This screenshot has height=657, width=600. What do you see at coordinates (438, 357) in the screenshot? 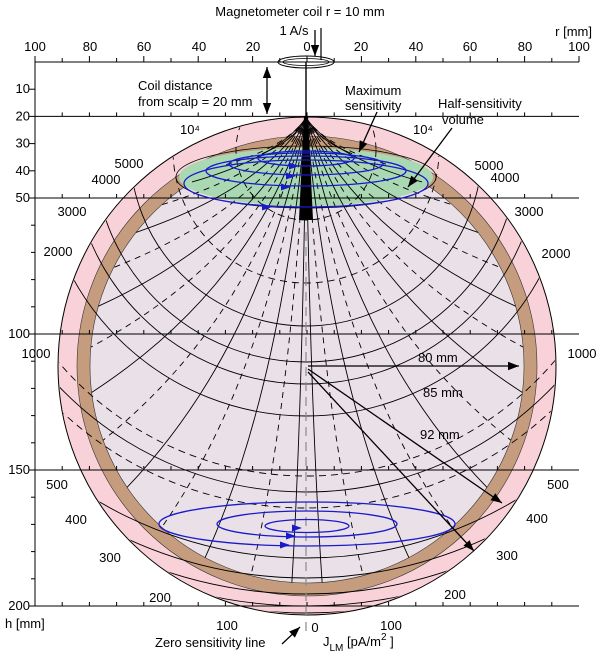
I see `depth-80-label: 80 mm` at bounding box center [438, 357].